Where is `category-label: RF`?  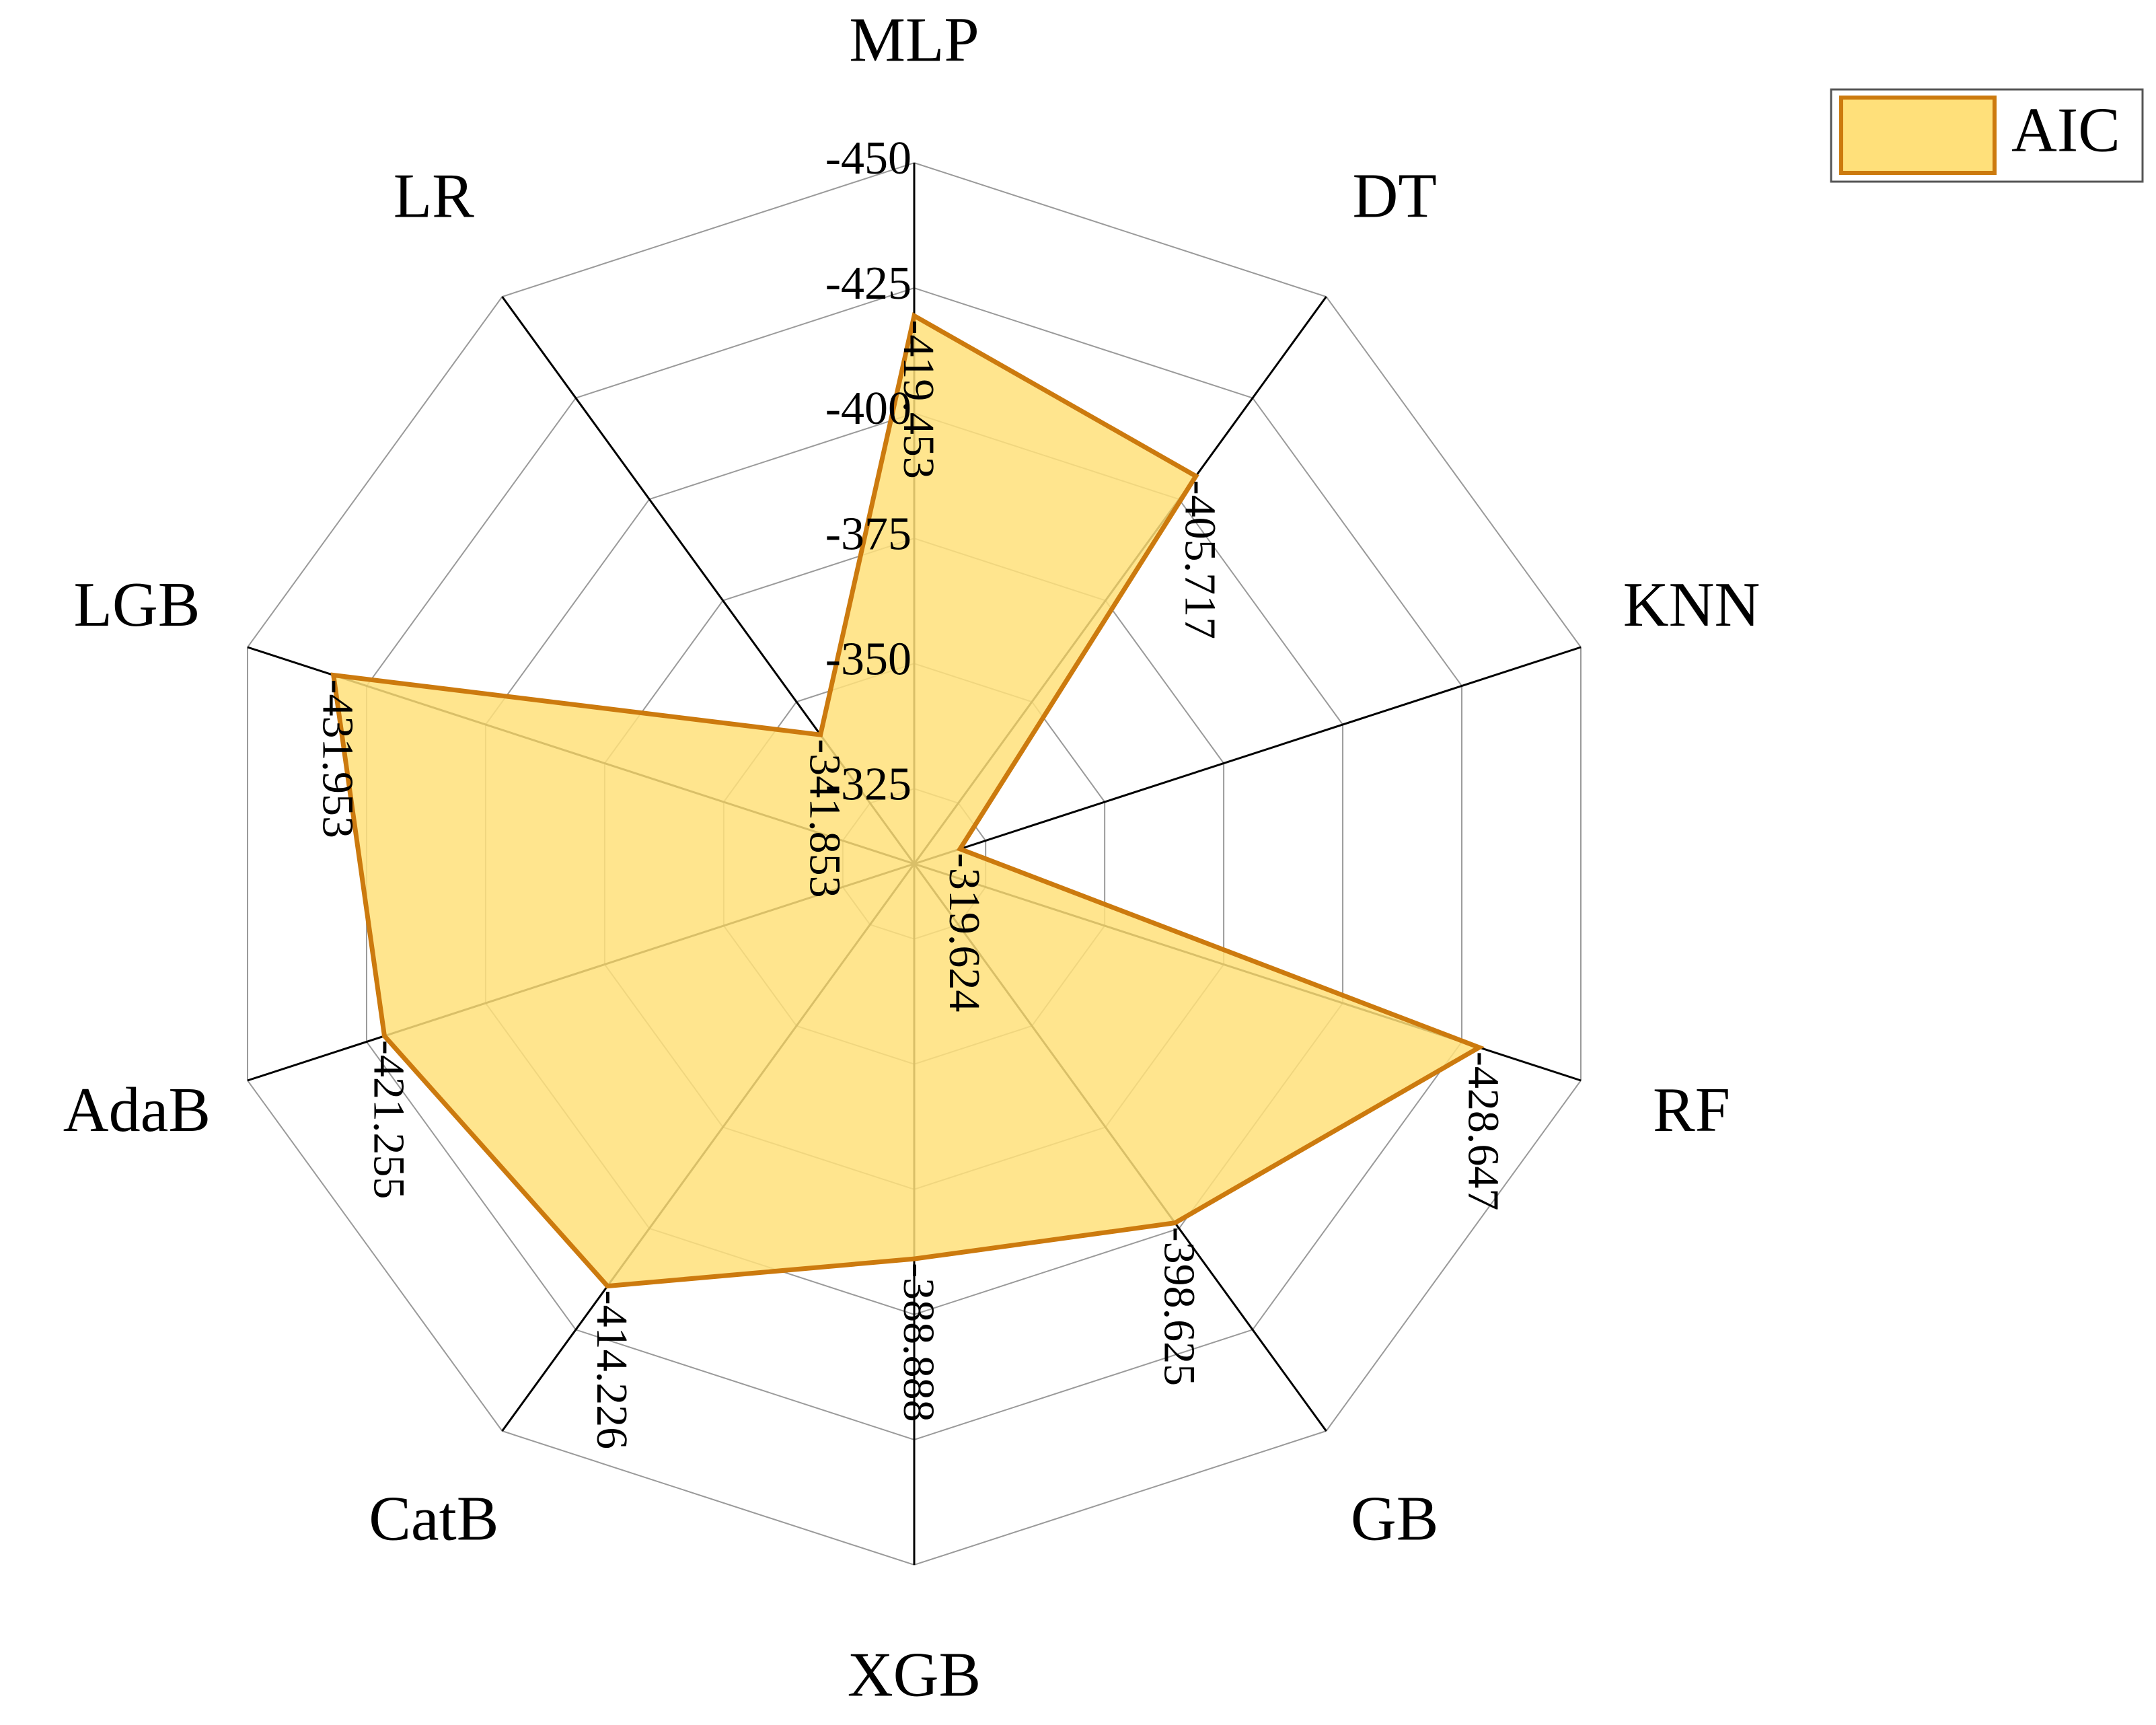
category-label: RF is located at coordinates (1691, 1110).